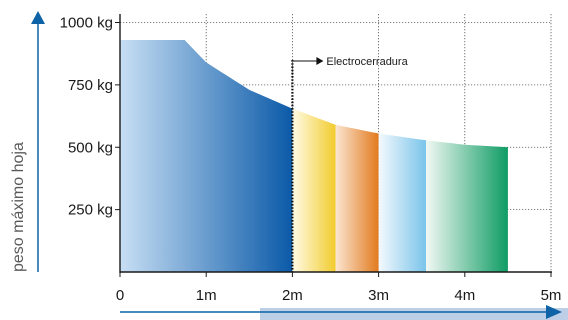  I want to click on x-axis-arrow-head, so click(554, 312).